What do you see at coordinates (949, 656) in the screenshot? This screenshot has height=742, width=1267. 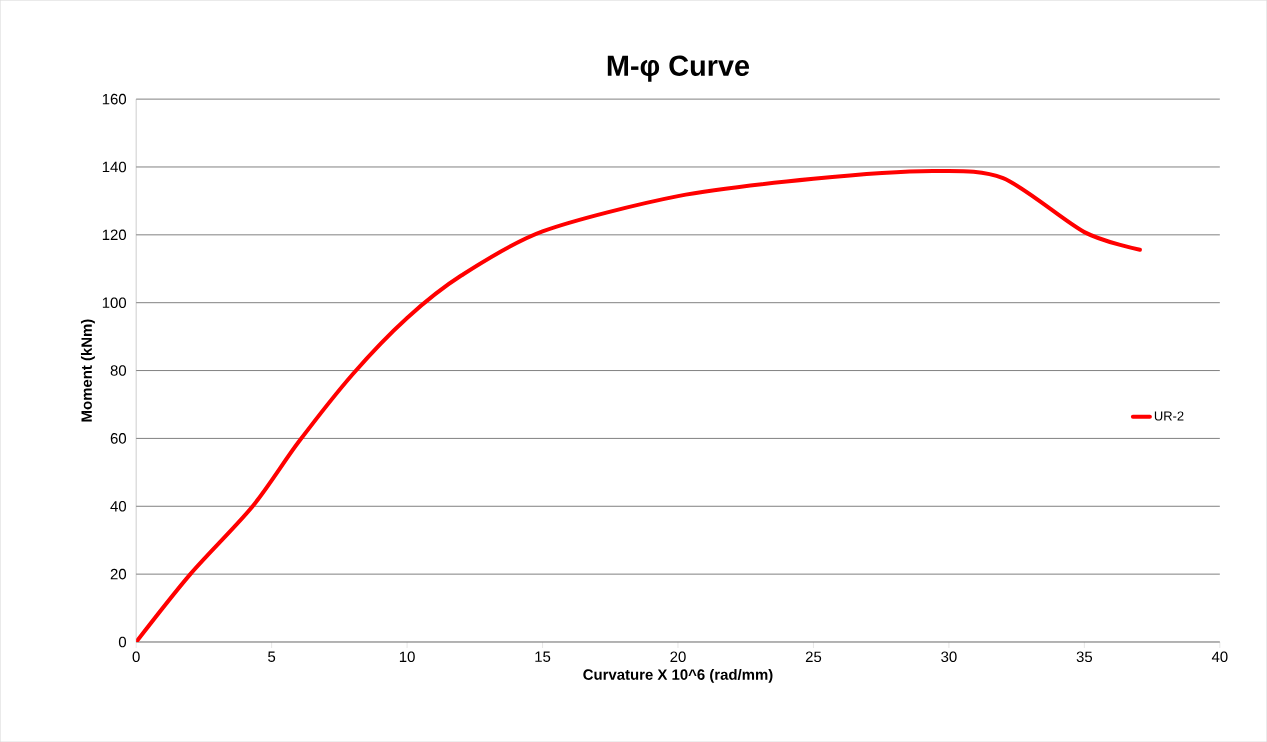 I see `x-tick-label: 30` at bounding box center [949, 656].